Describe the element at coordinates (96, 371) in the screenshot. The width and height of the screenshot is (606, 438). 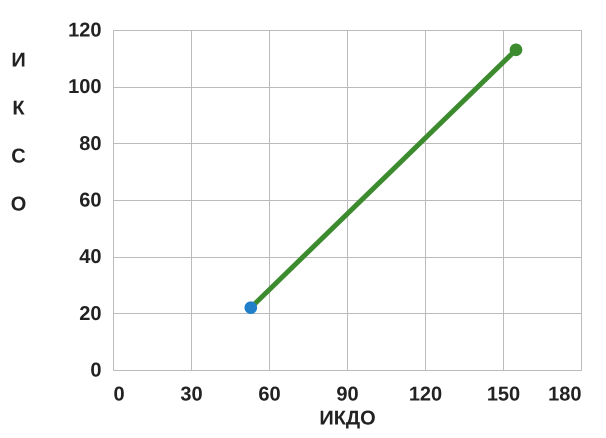
I see `y-tick-label: 0` at that location.